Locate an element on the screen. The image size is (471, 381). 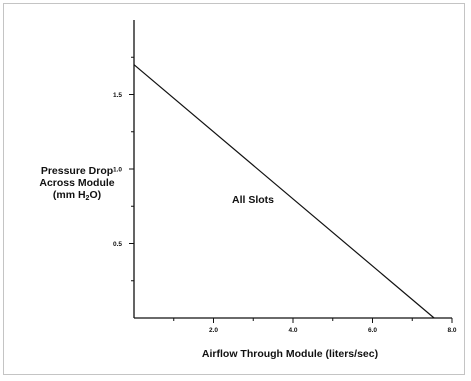
x-tick-label: 6.0 is located at coordinates (372, 330).